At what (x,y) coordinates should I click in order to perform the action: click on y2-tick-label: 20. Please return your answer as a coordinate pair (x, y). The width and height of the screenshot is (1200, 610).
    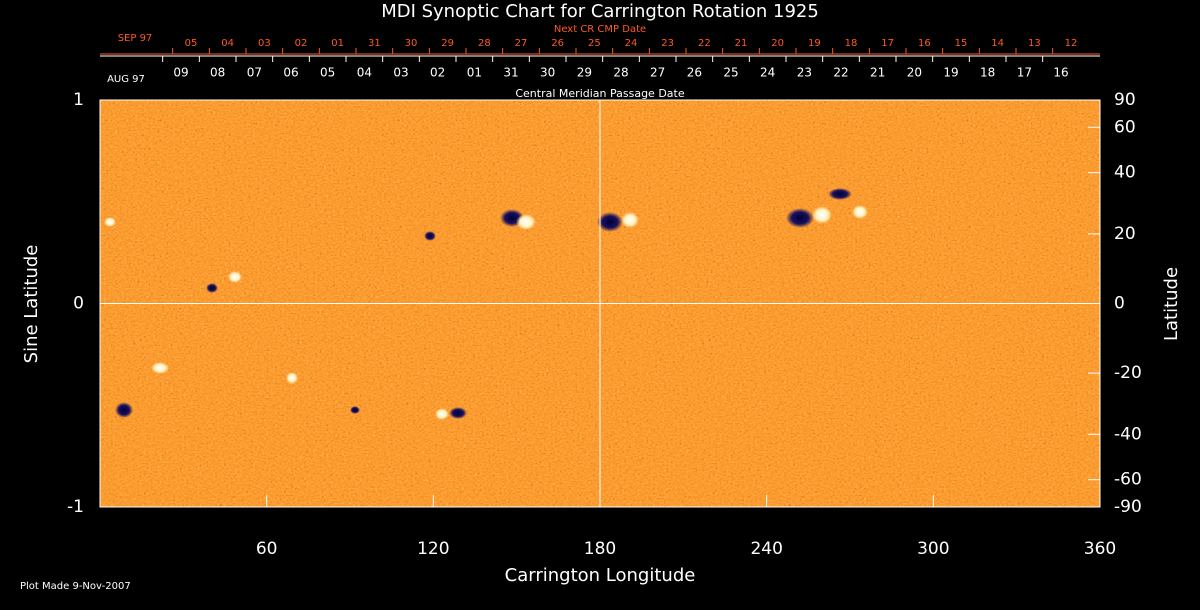
    Looking at the image, I should click on (1125, 234).